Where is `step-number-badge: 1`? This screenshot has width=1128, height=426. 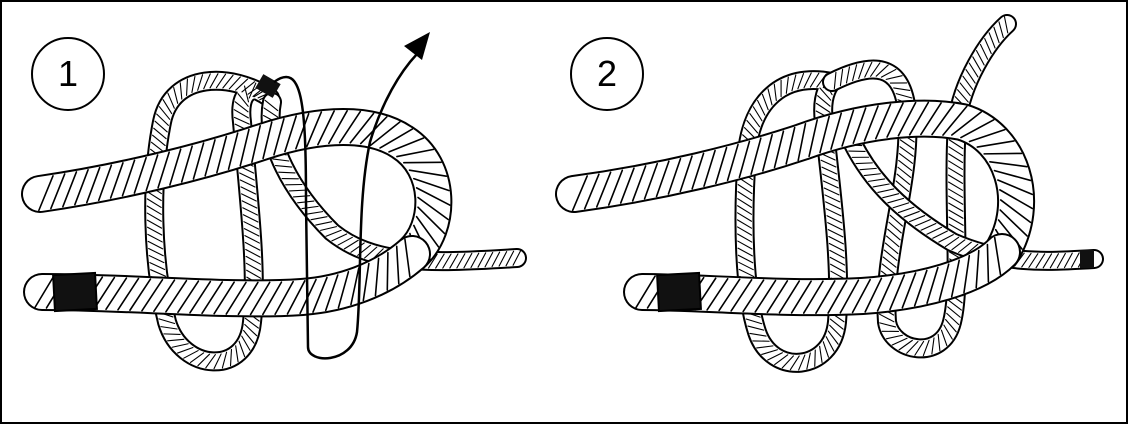 step-number-badge: 1 is located at coordinates (68, 74).